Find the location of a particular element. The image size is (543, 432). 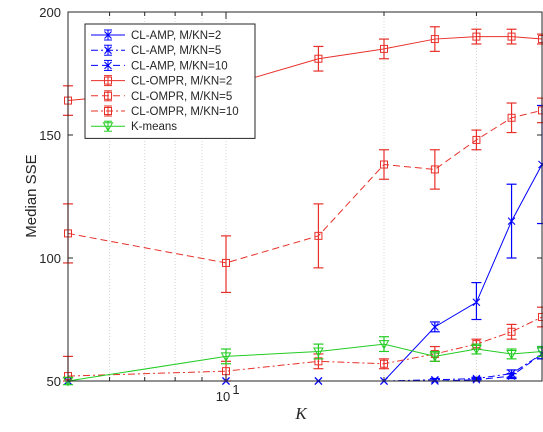

legend-entry: CL-OMPR, M/KN=10 is located at coordinates (165, 111).